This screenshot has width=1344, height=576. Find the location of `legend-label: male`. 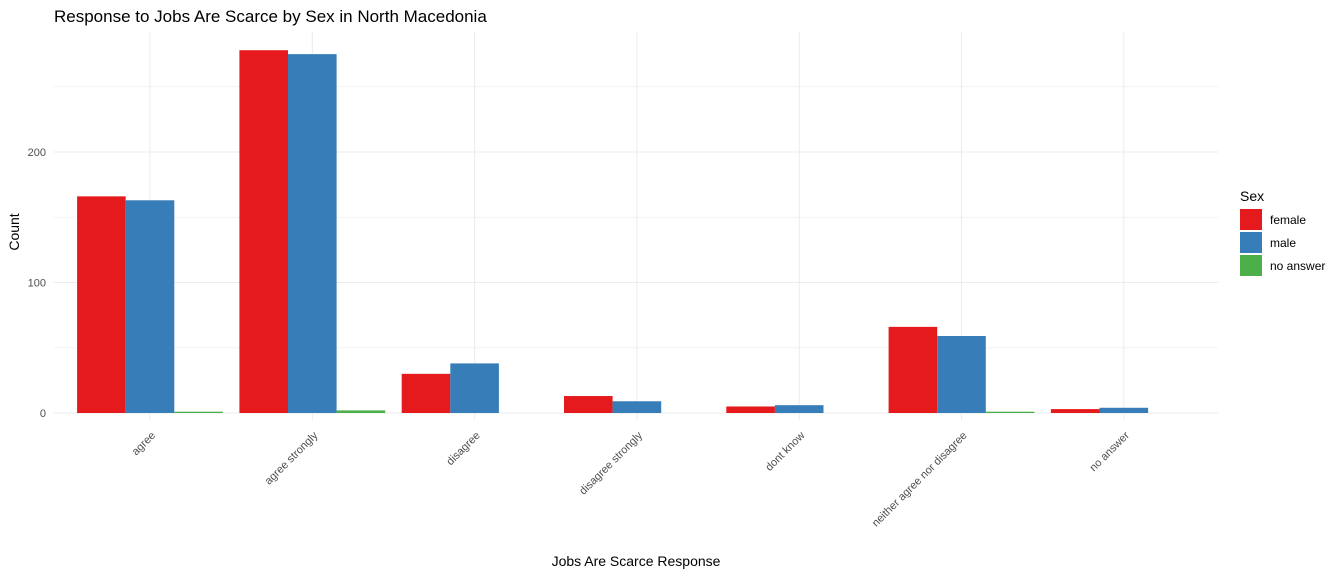

legend-label: male is located at coordinates (1283, 243).